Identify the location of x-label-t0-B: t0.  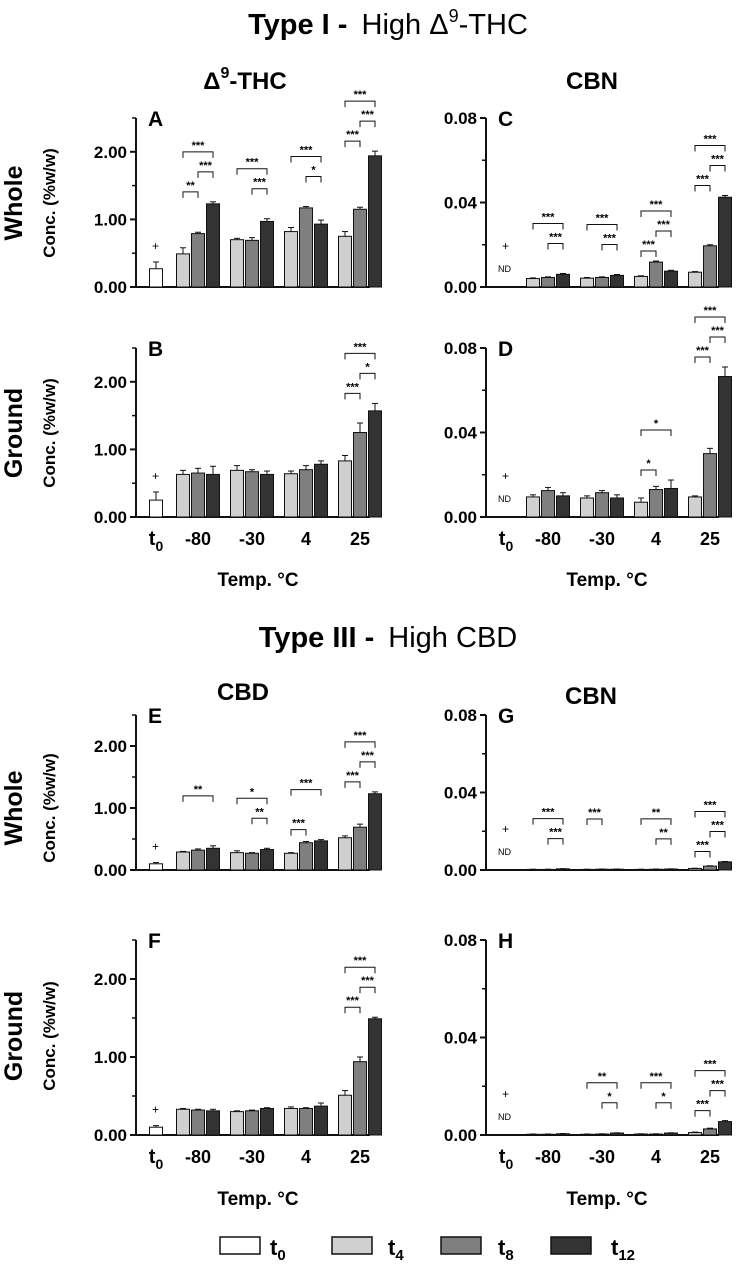
(156, 541).